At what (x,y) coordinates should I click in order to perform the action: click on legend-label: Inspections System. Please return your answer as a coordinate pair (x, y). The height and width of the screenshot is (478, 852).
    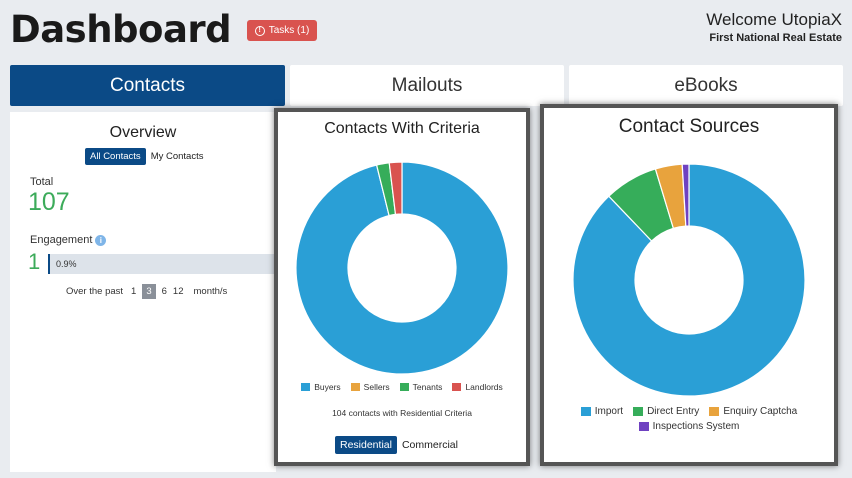
    Looking at the image, I should click on (696, 426).